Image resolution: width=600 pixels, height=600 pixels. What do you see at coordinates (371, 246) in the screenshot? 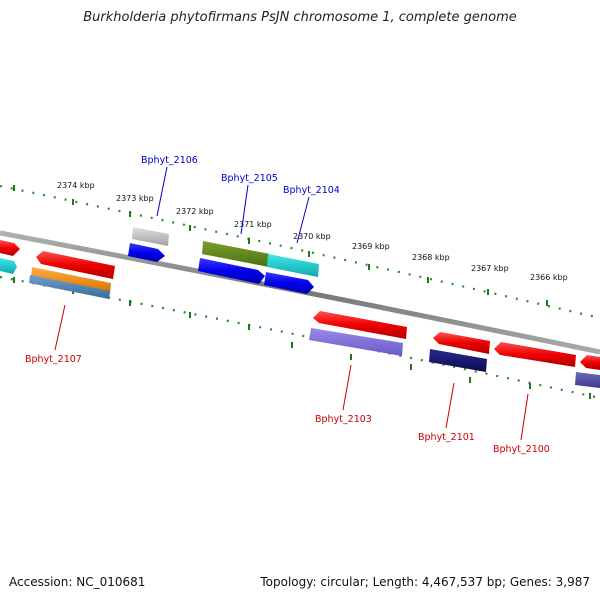
I see `scale-label: 2369 kbp` at bounding box center [371, 246].